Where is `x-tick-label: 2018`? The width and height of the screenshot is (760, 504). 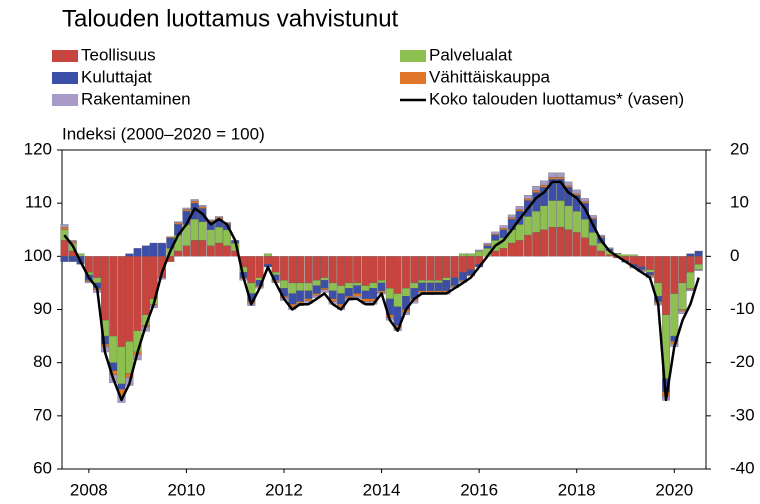
x-tick-label: 2018 is located at coordinates (577, 489).